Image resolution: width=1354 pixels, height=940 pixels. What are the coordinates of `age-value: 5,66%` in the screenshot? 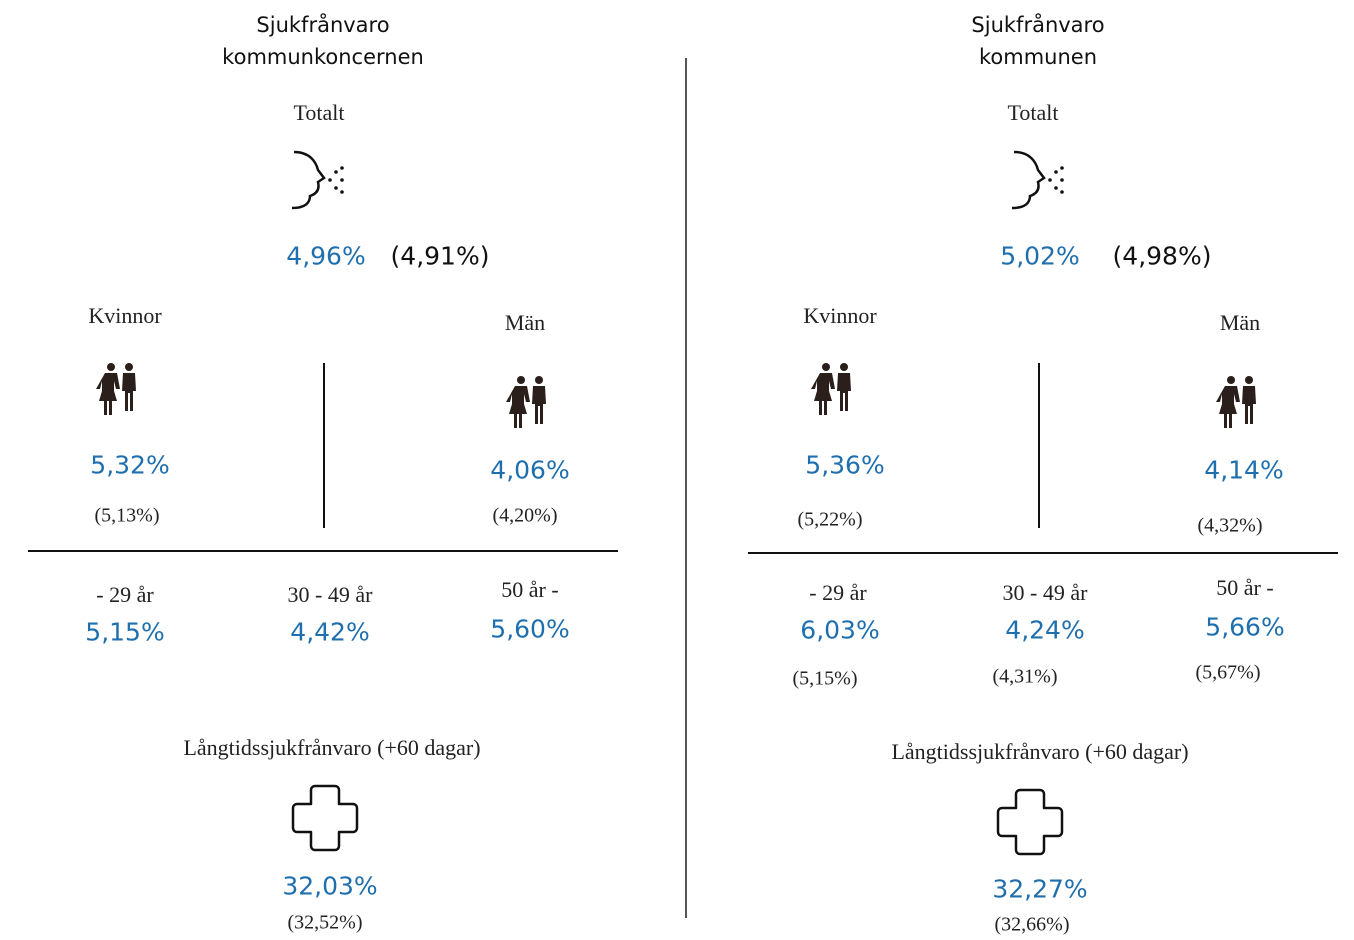 It's located at (1245, 627).